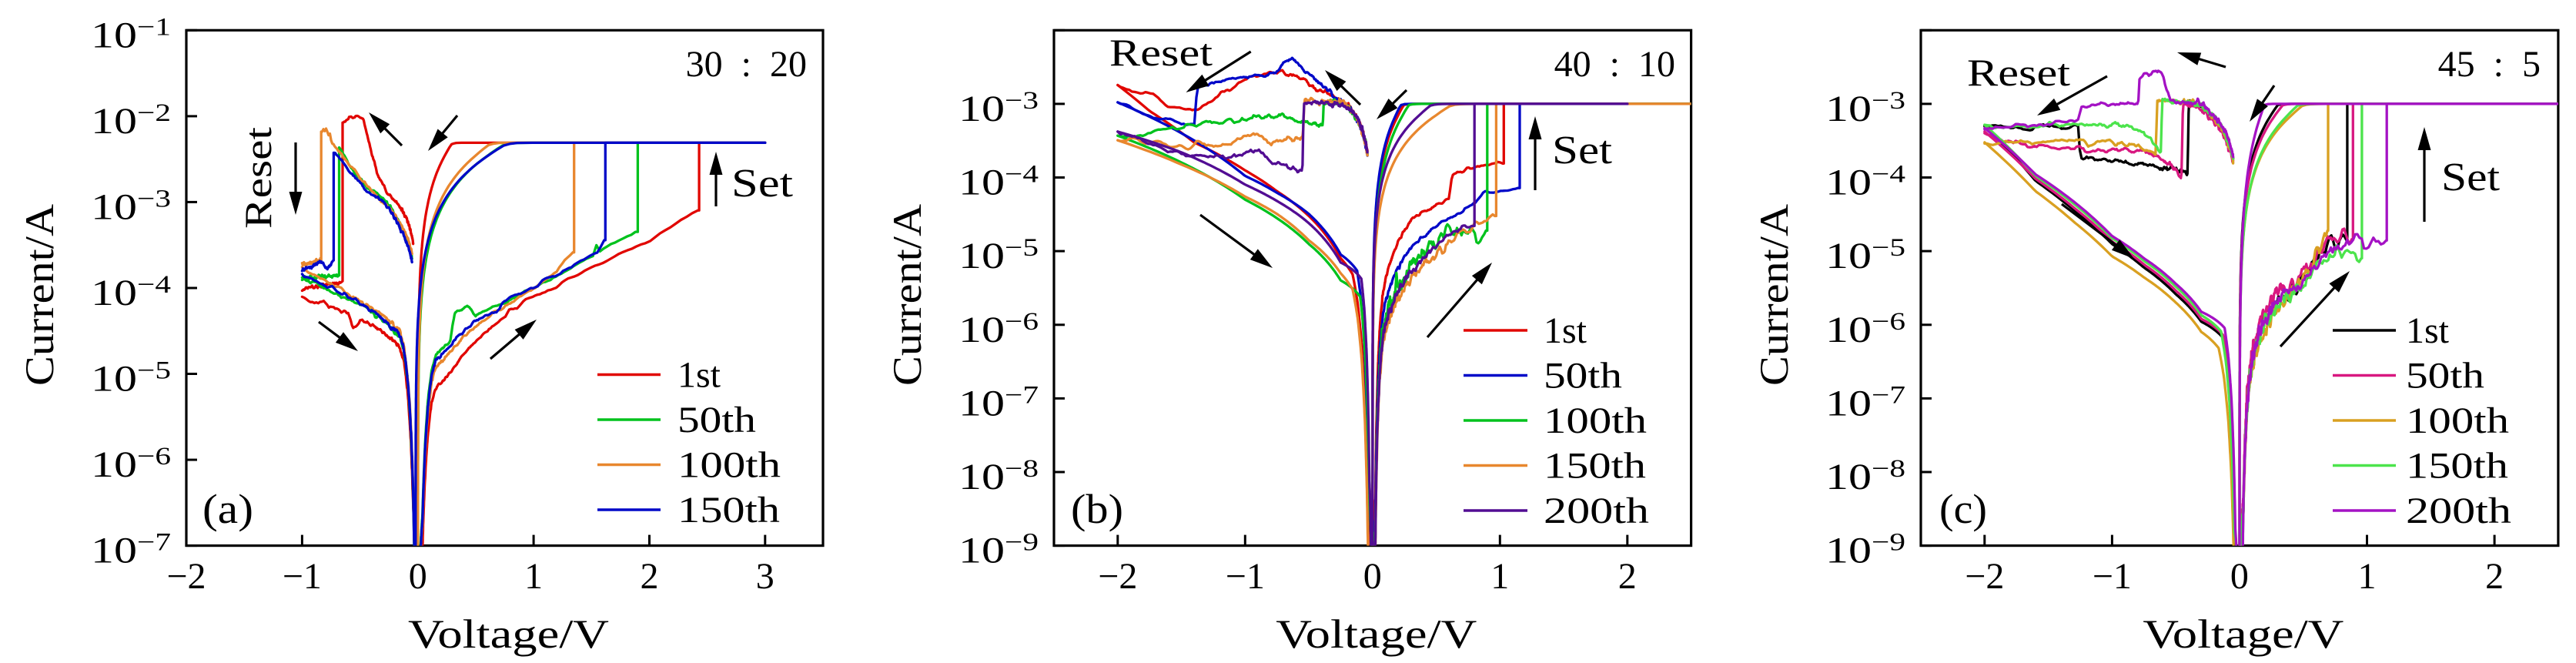 The width and height of the screenshot is (2576, 663). Describe the element at coordinates (747, 64) in the screenshot. I see `svg-text: 30 : 20` at that location.